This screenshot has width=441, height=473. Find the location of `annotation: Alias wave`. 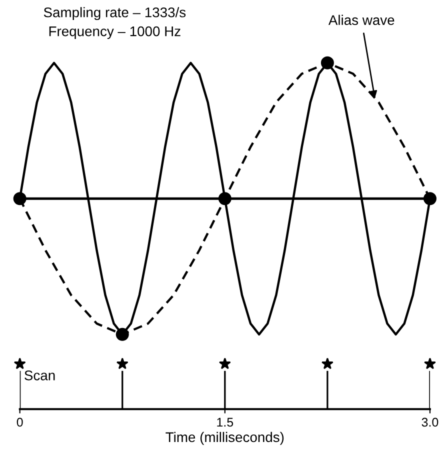

annotation: Alias wave is located at coordinates (361, 20).